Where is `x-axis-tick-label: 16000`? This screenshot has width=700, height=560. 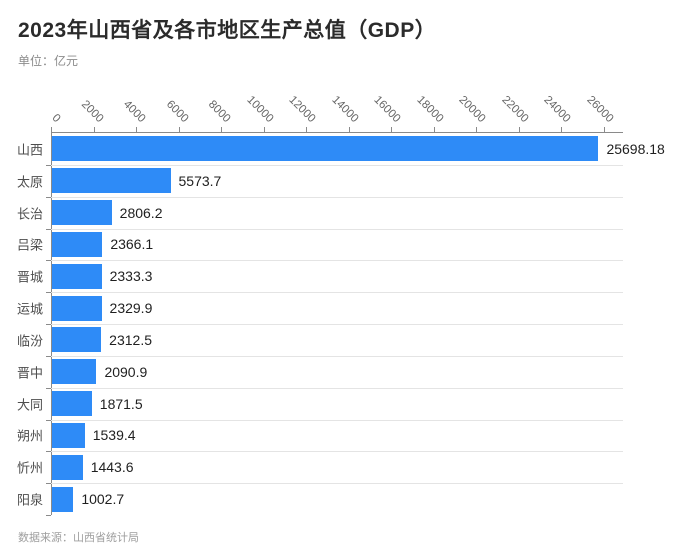
x-axis-tick-label: 16000 is located at coordinates (387, 109).